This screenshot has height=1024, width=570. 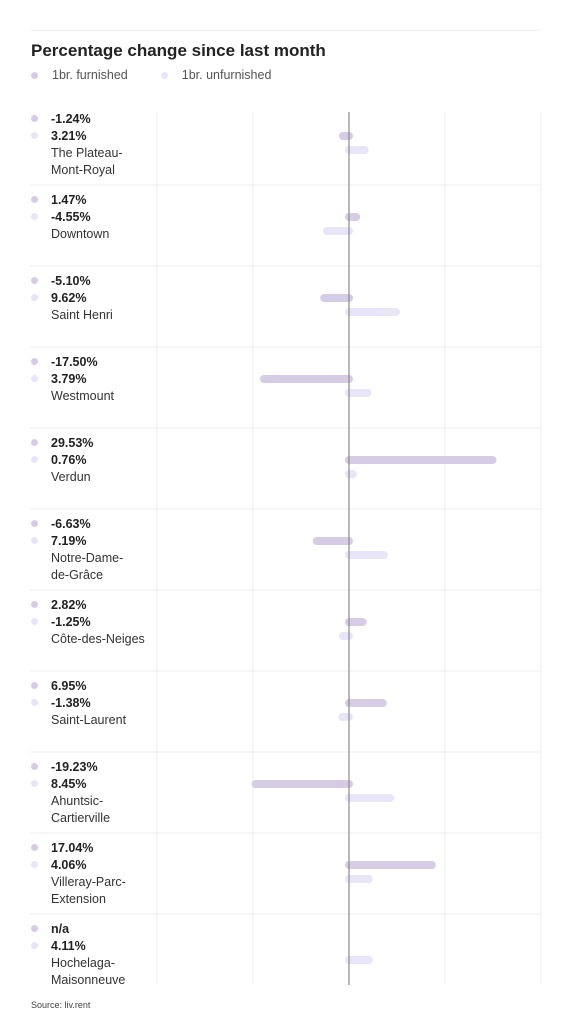 I want to click on value-label-furnished: 17.04%, so click(x=93, y=847).